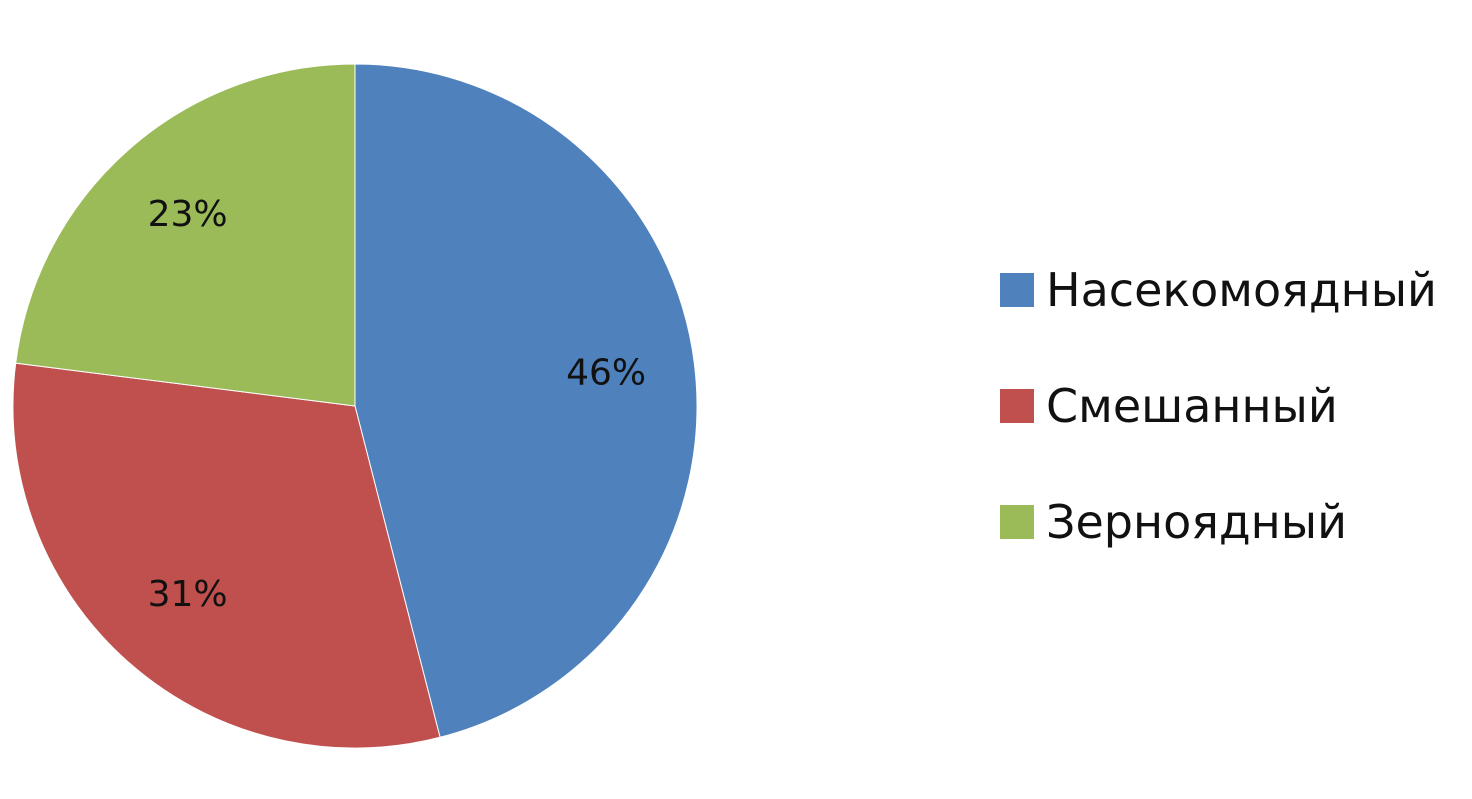  What do you see at coordinates (188, 214) in the screenshot?
I see `data-label-granivorous: 23%` at bounding box center [188, 214].